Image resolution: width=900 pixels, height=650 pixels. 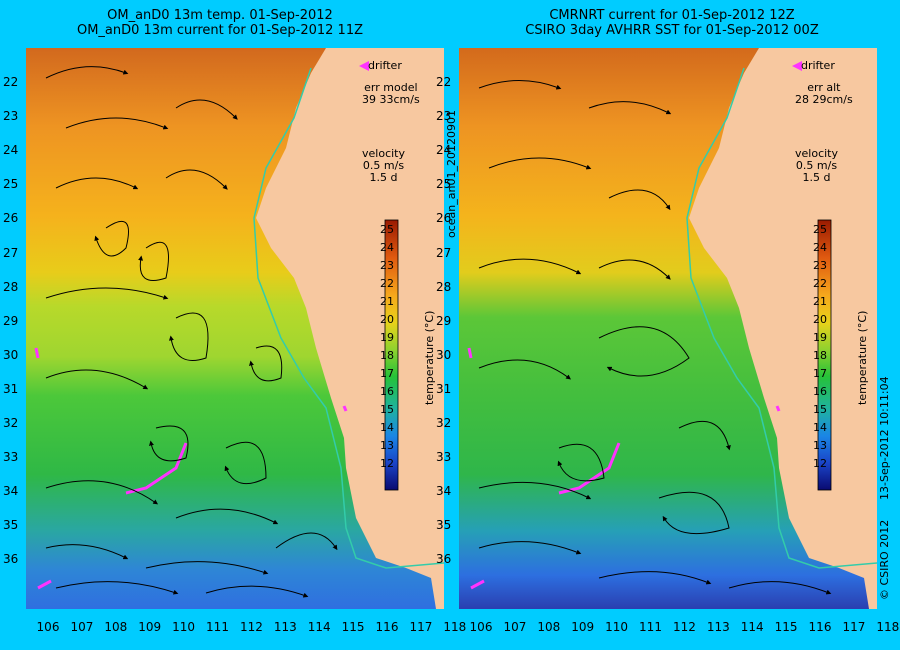 What do you see at coordinates (672, 15) in the screenshot?
I see `right-title-line1: CMRNRT current for 01-Sep-2012 12Z` at bounding box center [672, 15].